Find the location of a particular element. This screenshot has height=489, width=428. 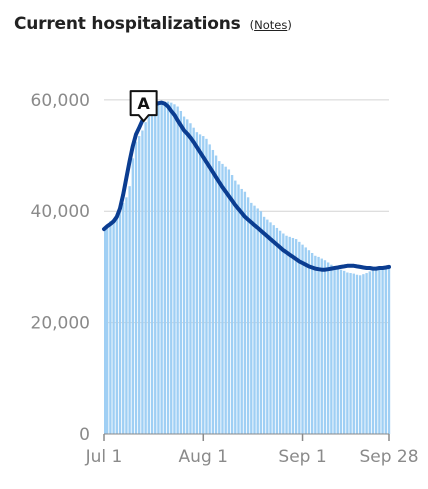

annotations: A is located at coordinates (143, 106).